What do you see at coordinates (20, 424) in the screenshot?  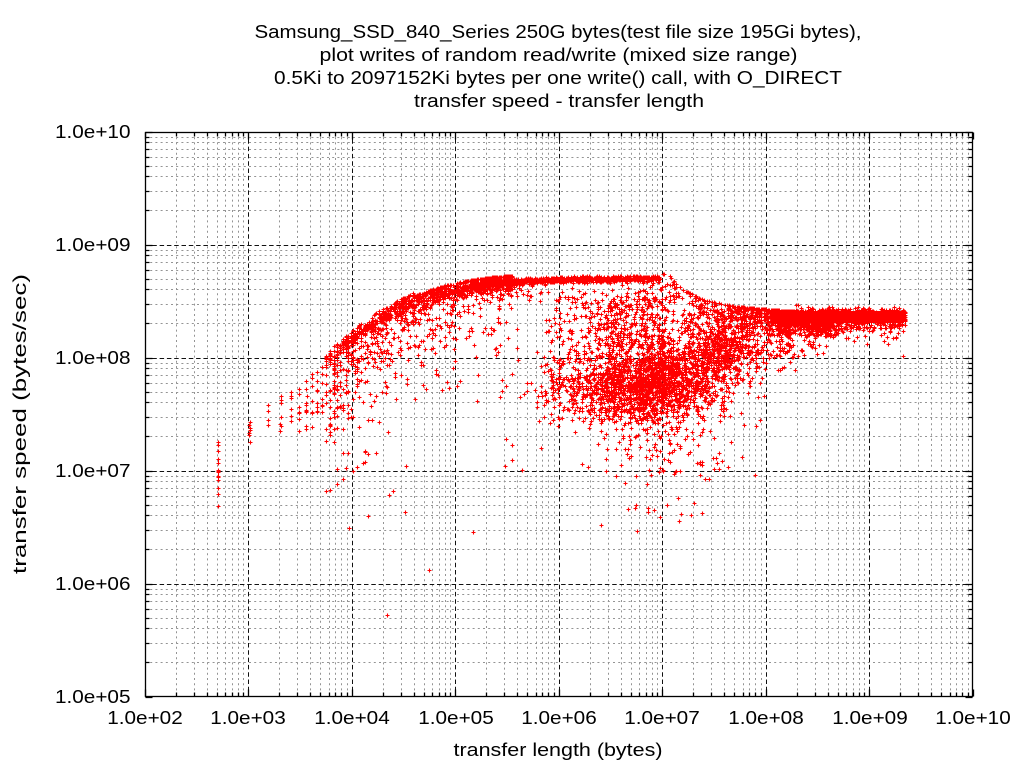 I see `svg-text: transfer speed (bytes/sec)` at bounding box center [20, 424].